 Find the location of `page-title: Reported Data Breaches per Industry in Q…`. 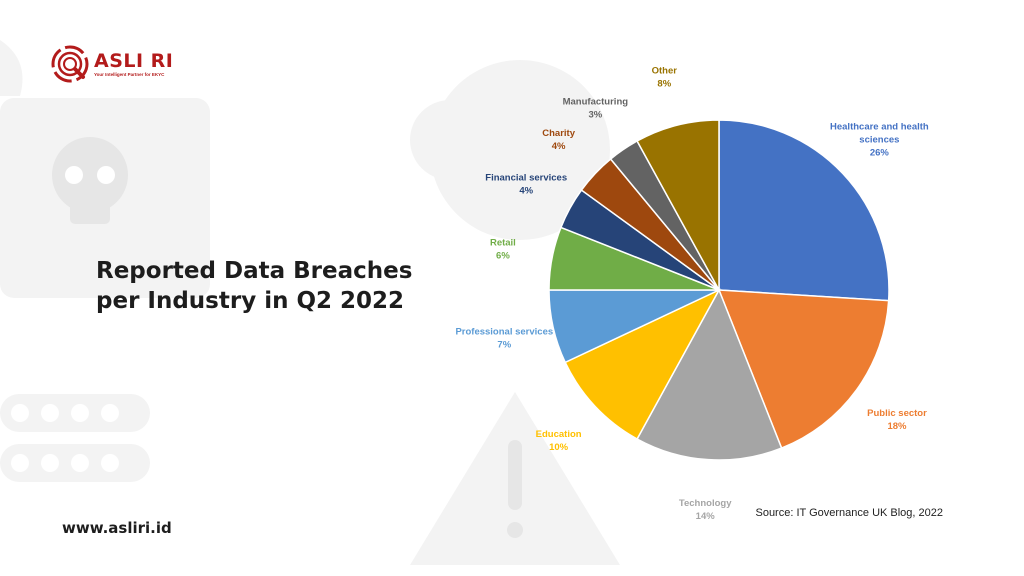

page-title: Reported Data Breaches per Industry in Q… is located at coordinates (261, 286).